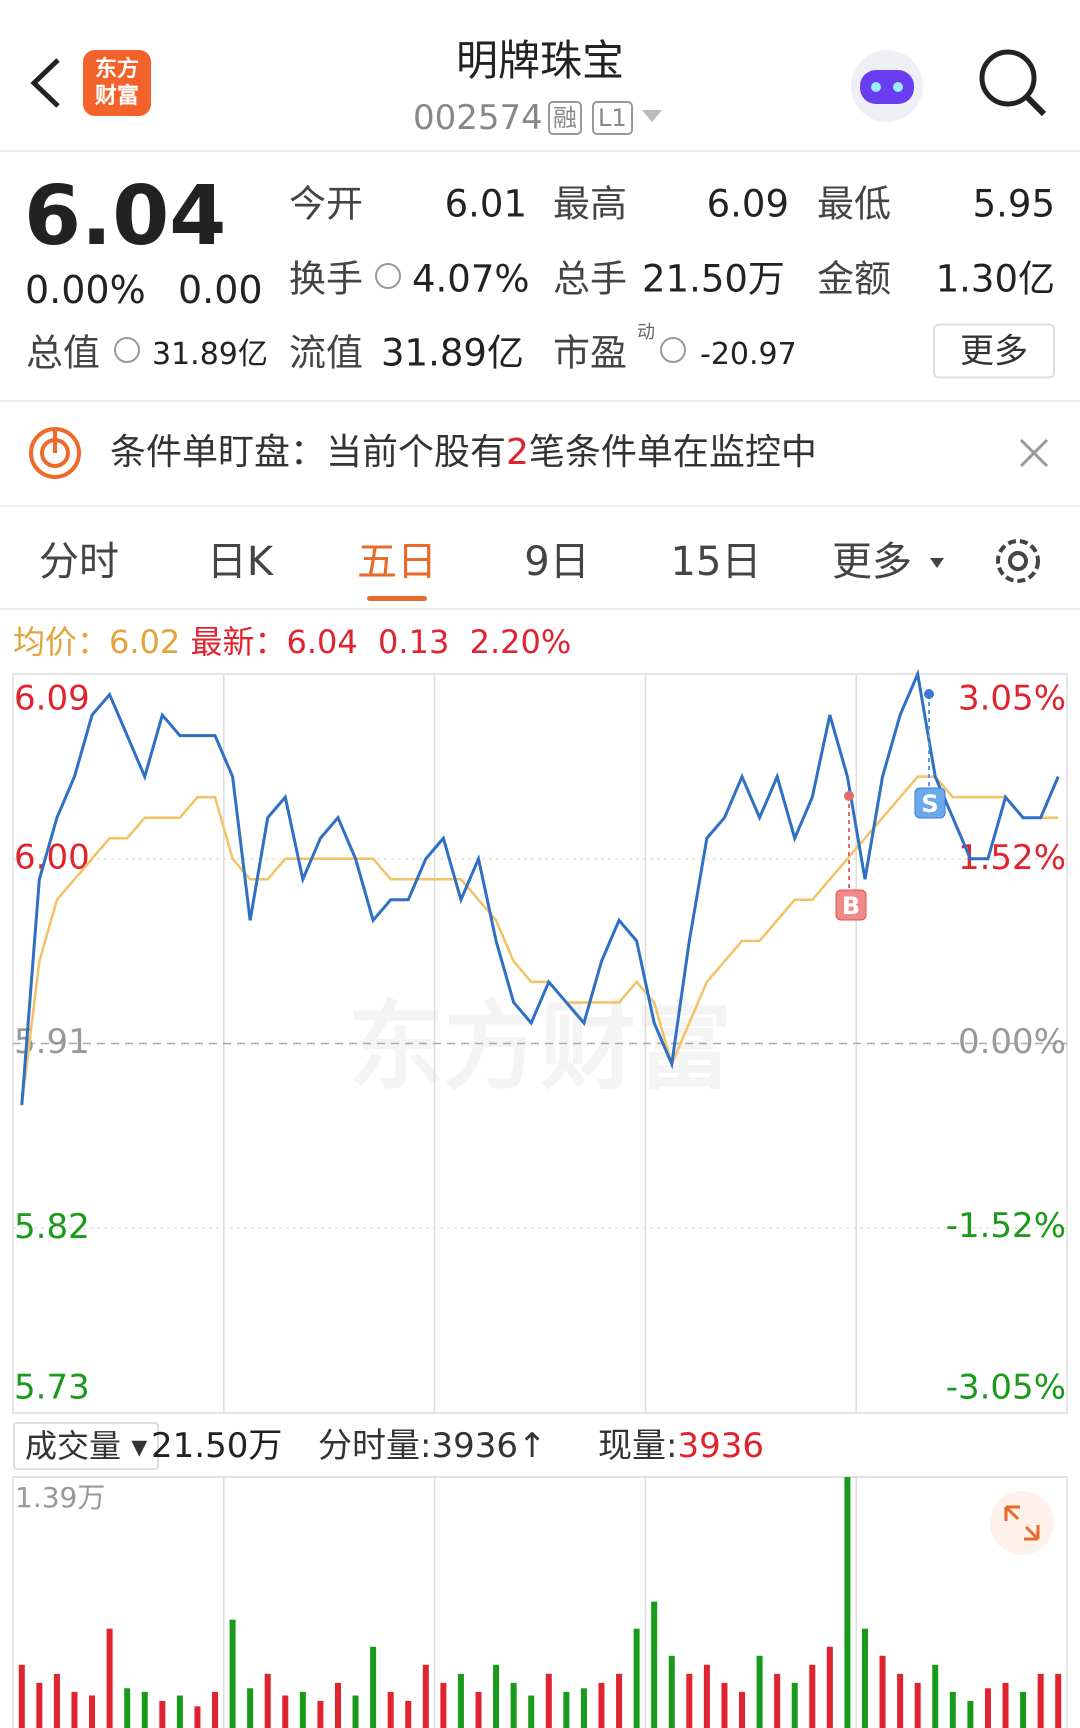 The image size is (1080, 1728). Describe the element at coordinates (995, 279) in the screenshot. I see `field-value: 1.30亿` at that location.